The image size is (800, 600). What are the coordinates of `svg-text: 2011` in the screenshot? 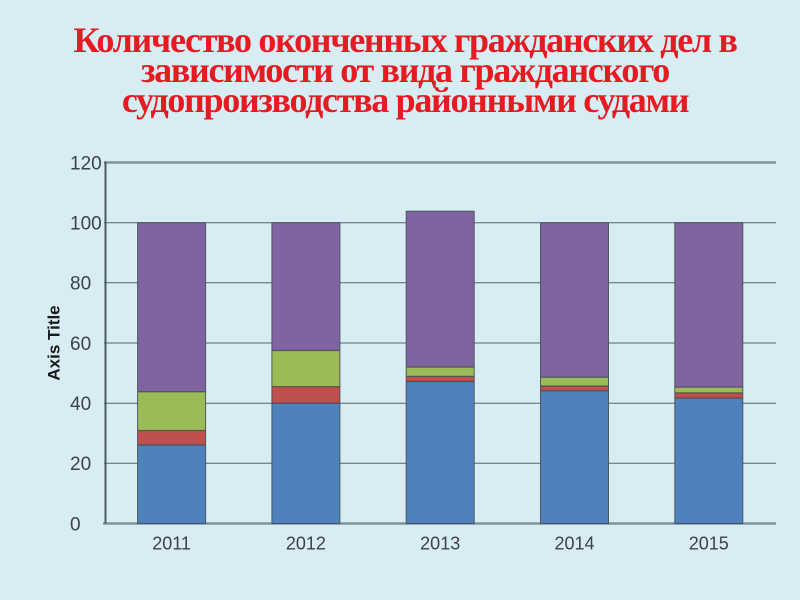 It's located at (171, 544).